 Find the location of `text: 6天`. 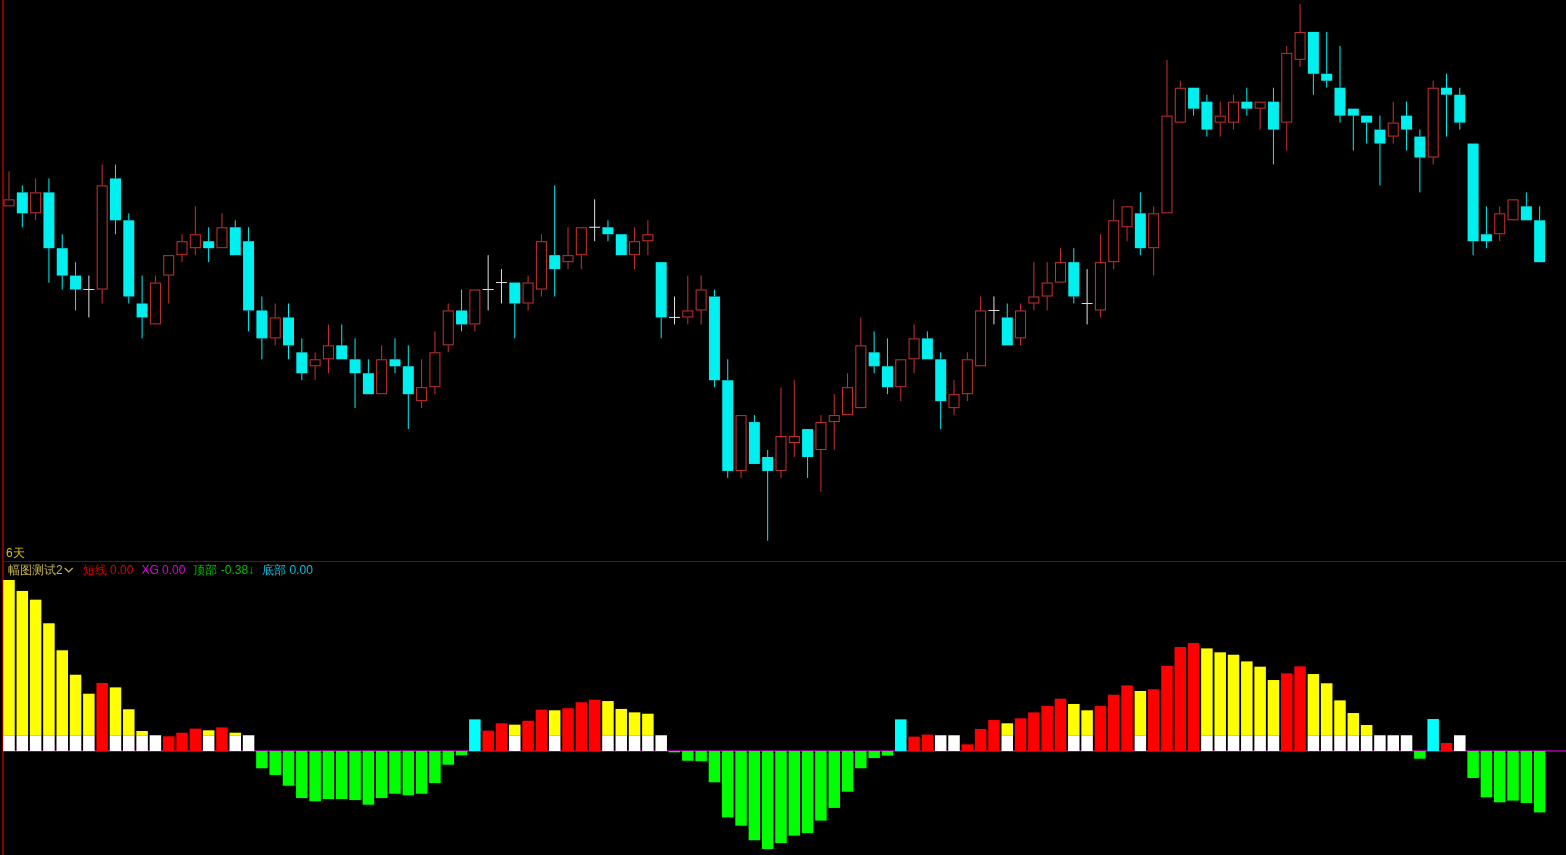

text: 6天 is located at coordinates (15, 553).